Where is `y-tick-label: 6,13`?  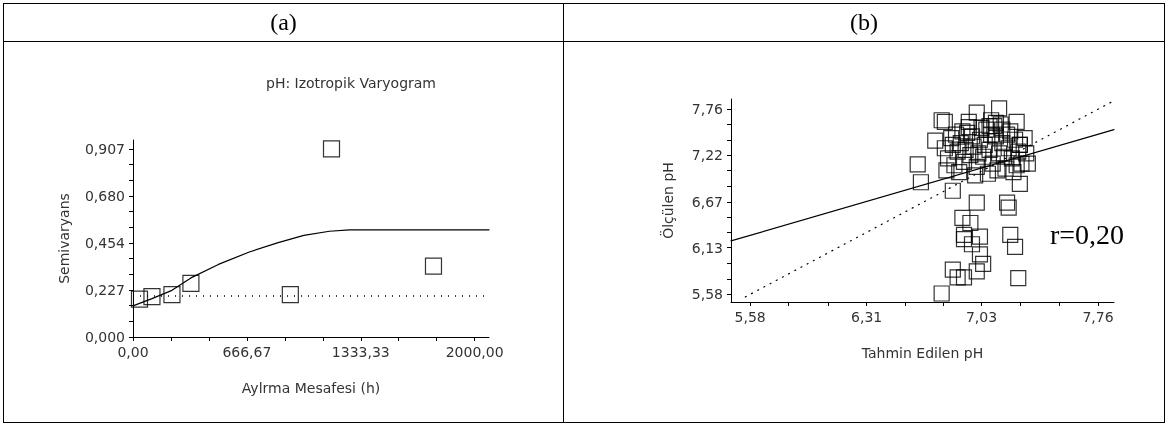 y-tick-label: 6,13 is located at coordinates (707, 247).